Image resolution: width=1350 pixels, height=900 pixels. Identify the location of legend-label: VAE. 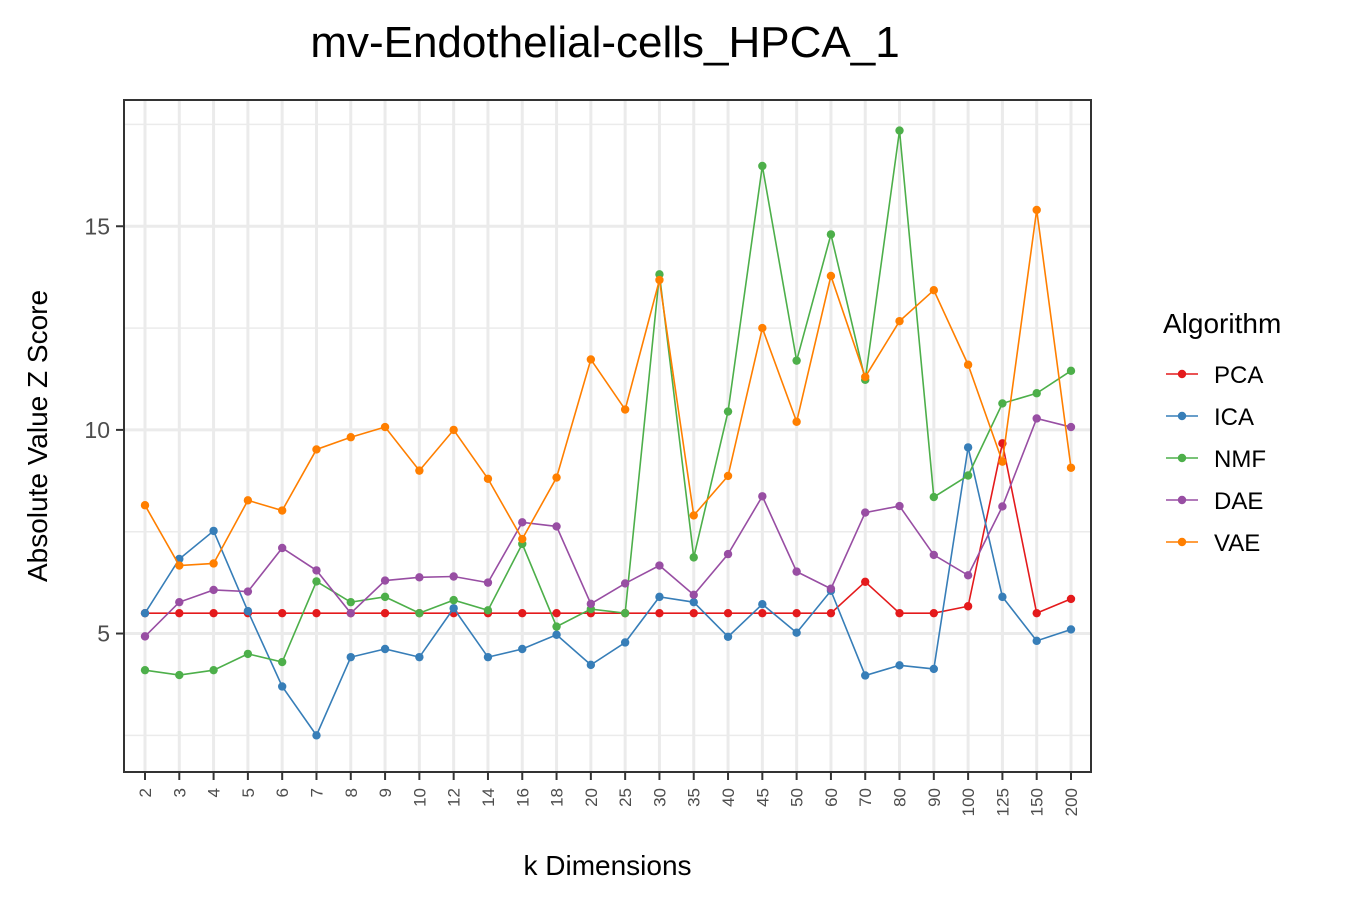
(1237, 543).